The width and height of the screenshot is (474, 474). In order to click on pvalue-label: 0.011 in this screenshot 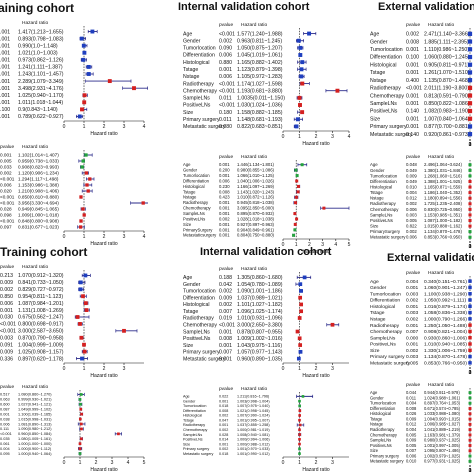, I will do `click(411, 397)`.